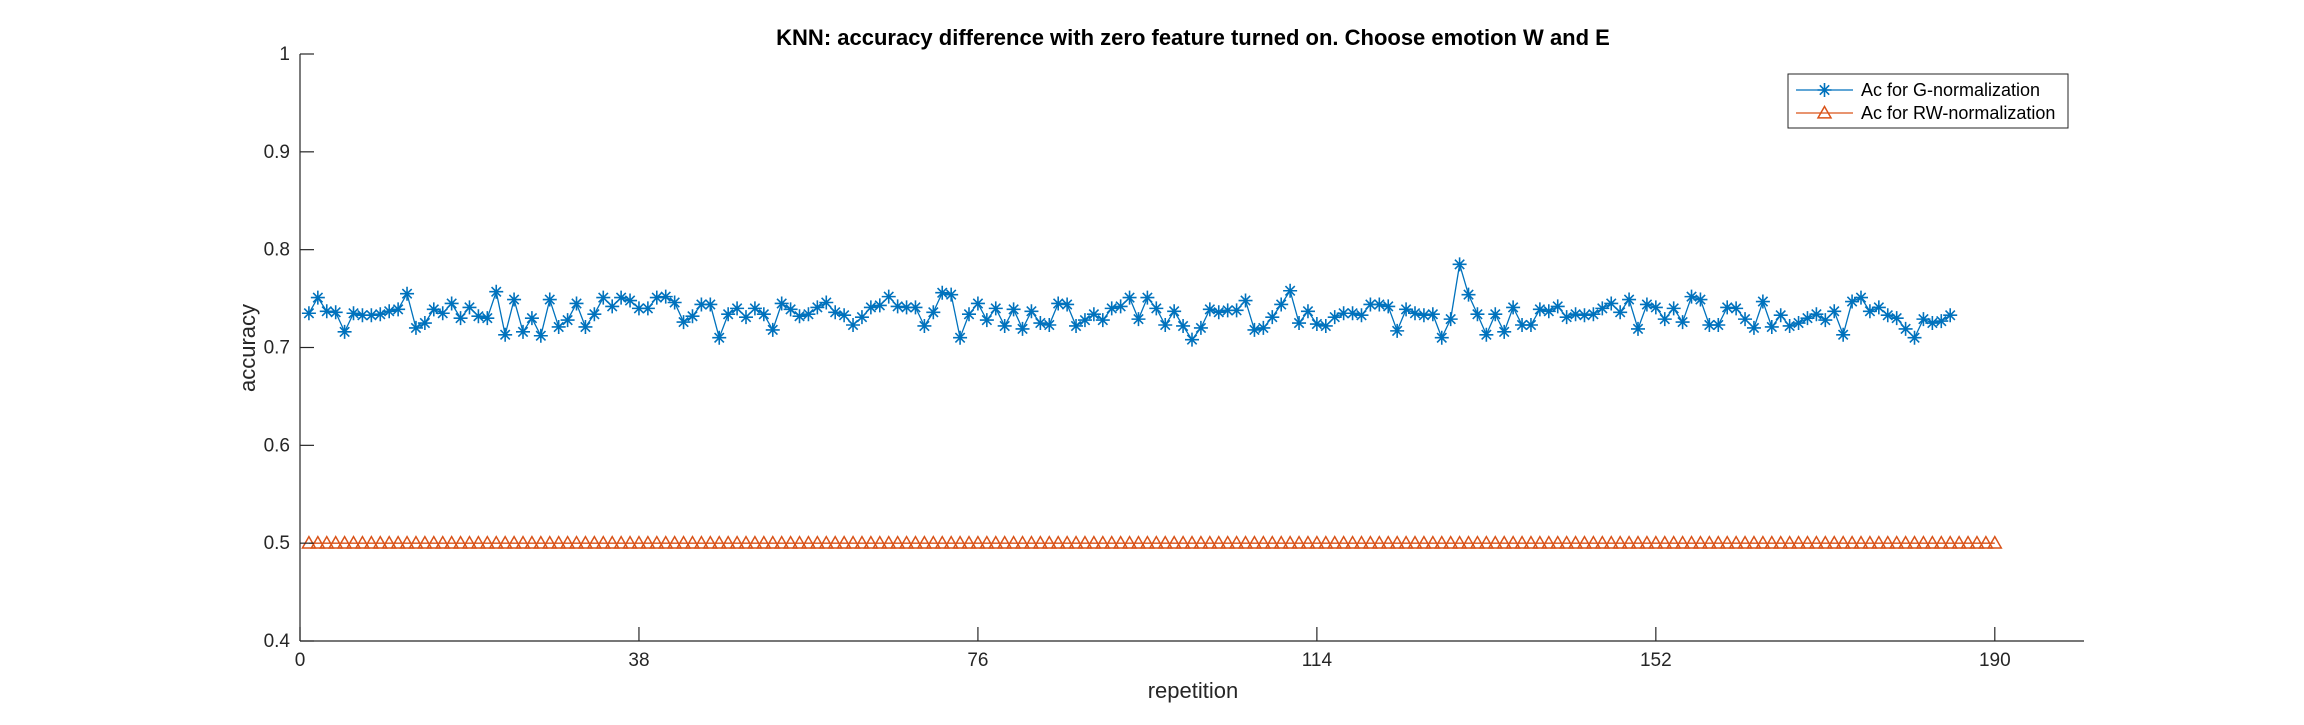 The height and width of the screenshot is (725, 2304). Describe the element at coordinates (638, 660) in the screenshot. I see `x-tick-label: 38` at that location.